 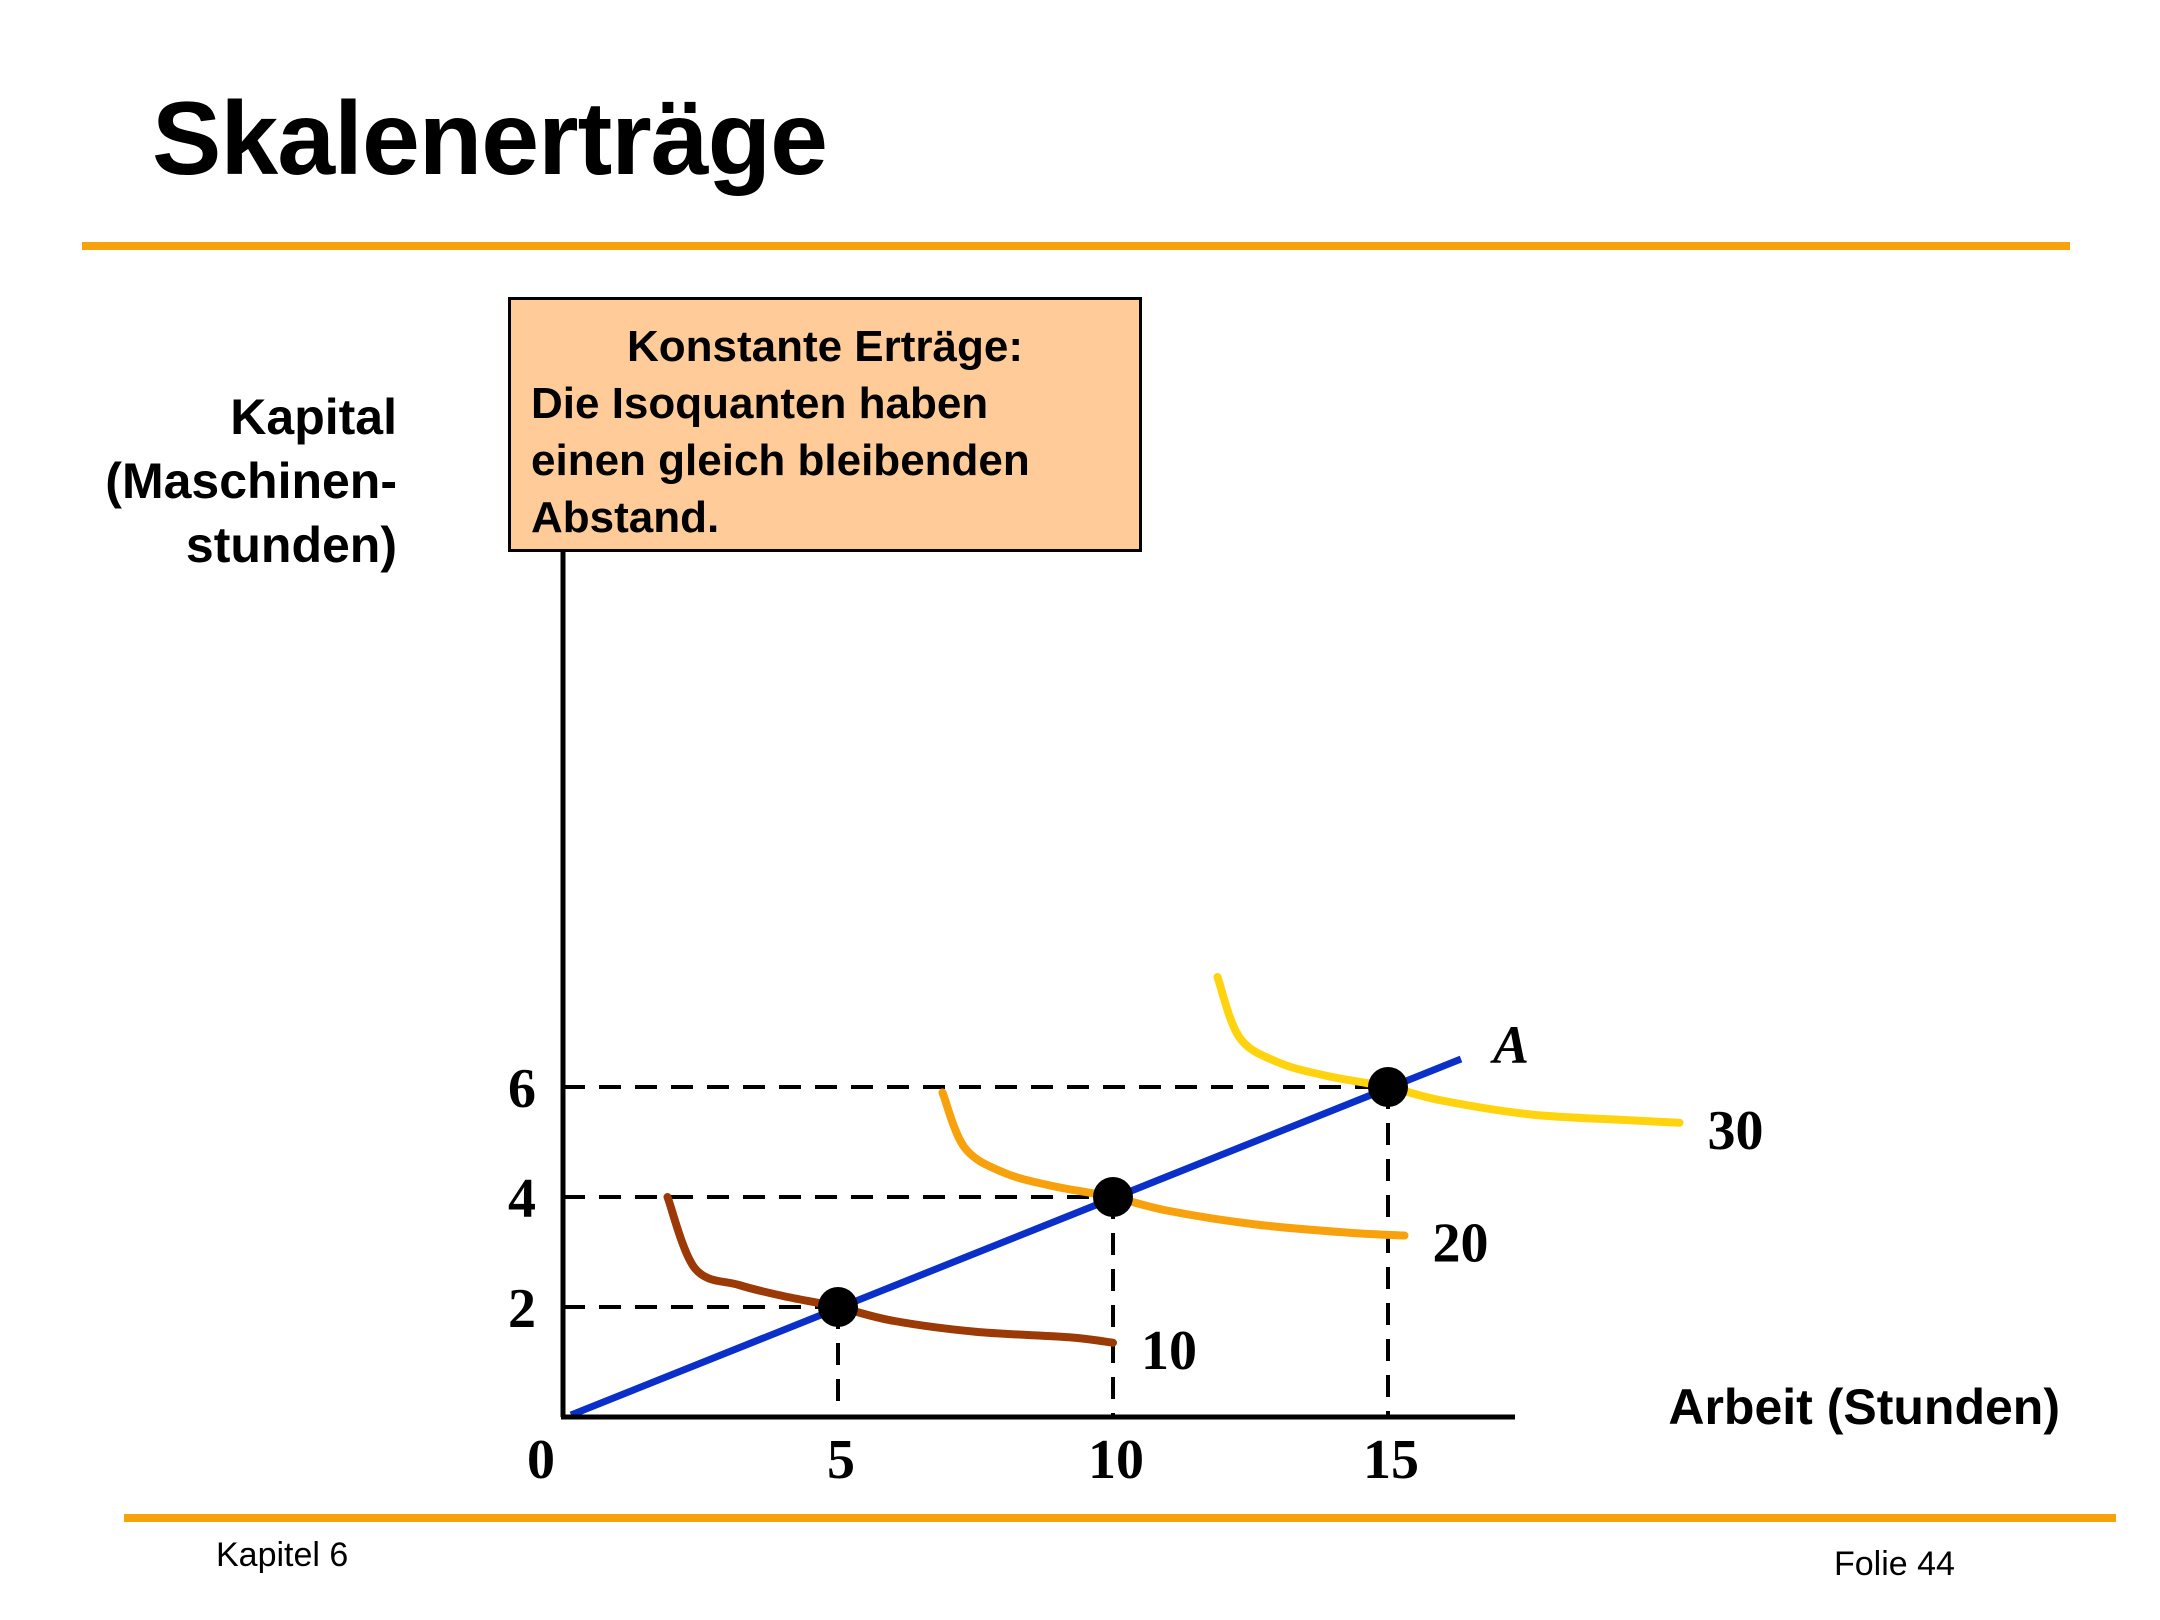 What do you see at coordinates (1509, 1045) in the screenshot?
I see `ray-label-a: A` at bounding box center [1509, 1045].